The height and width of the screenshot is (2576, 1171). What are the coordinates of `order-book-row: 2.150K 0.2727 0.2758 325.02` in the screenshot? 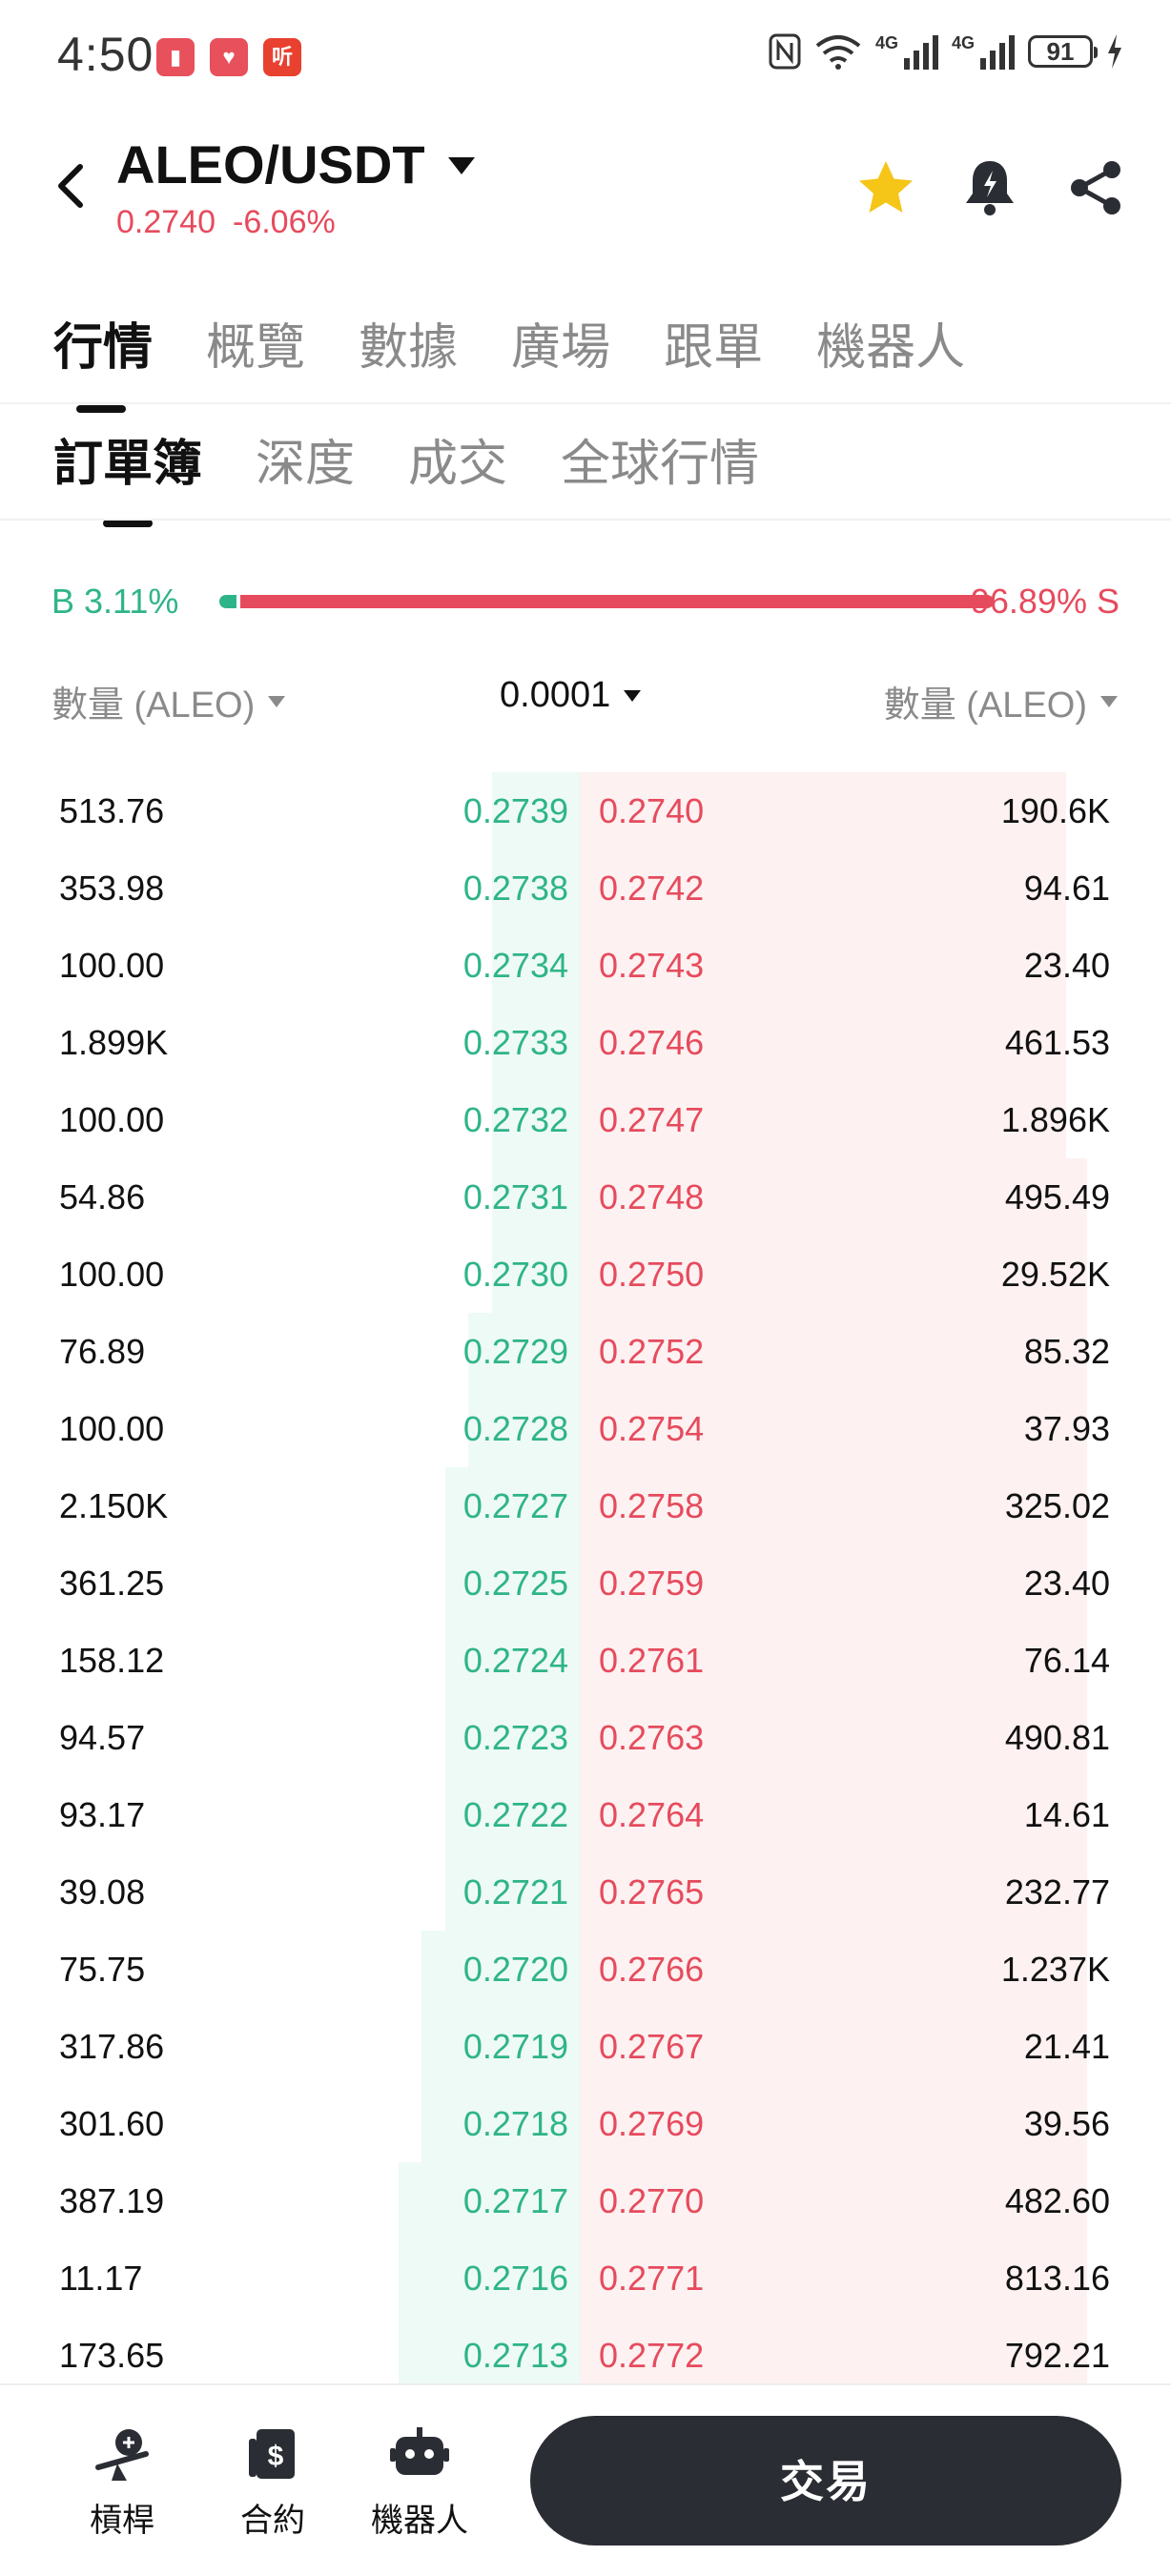 It's located at (585, 1506).